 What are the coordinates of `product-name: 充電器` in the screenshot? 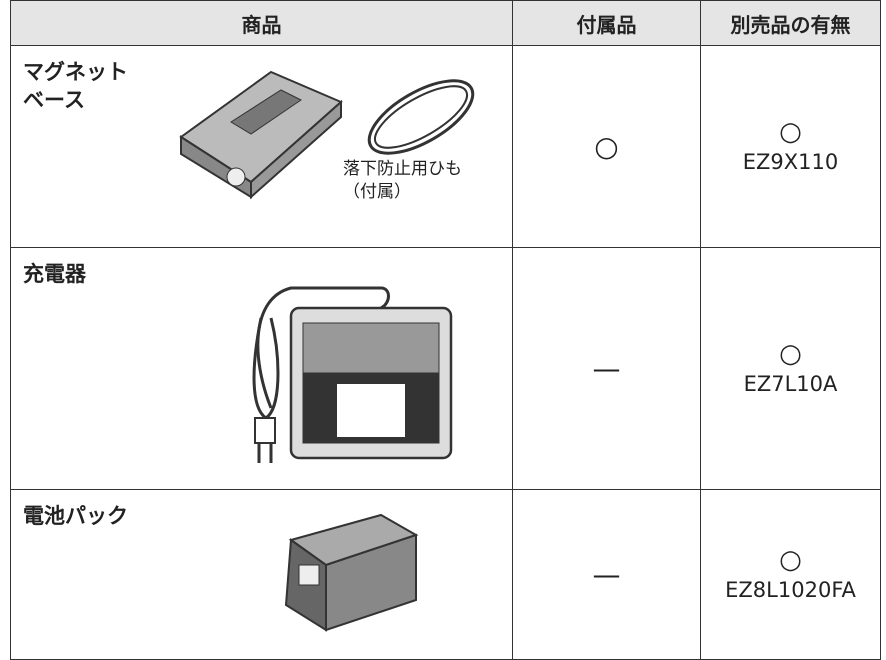 It's located at (54, 274).